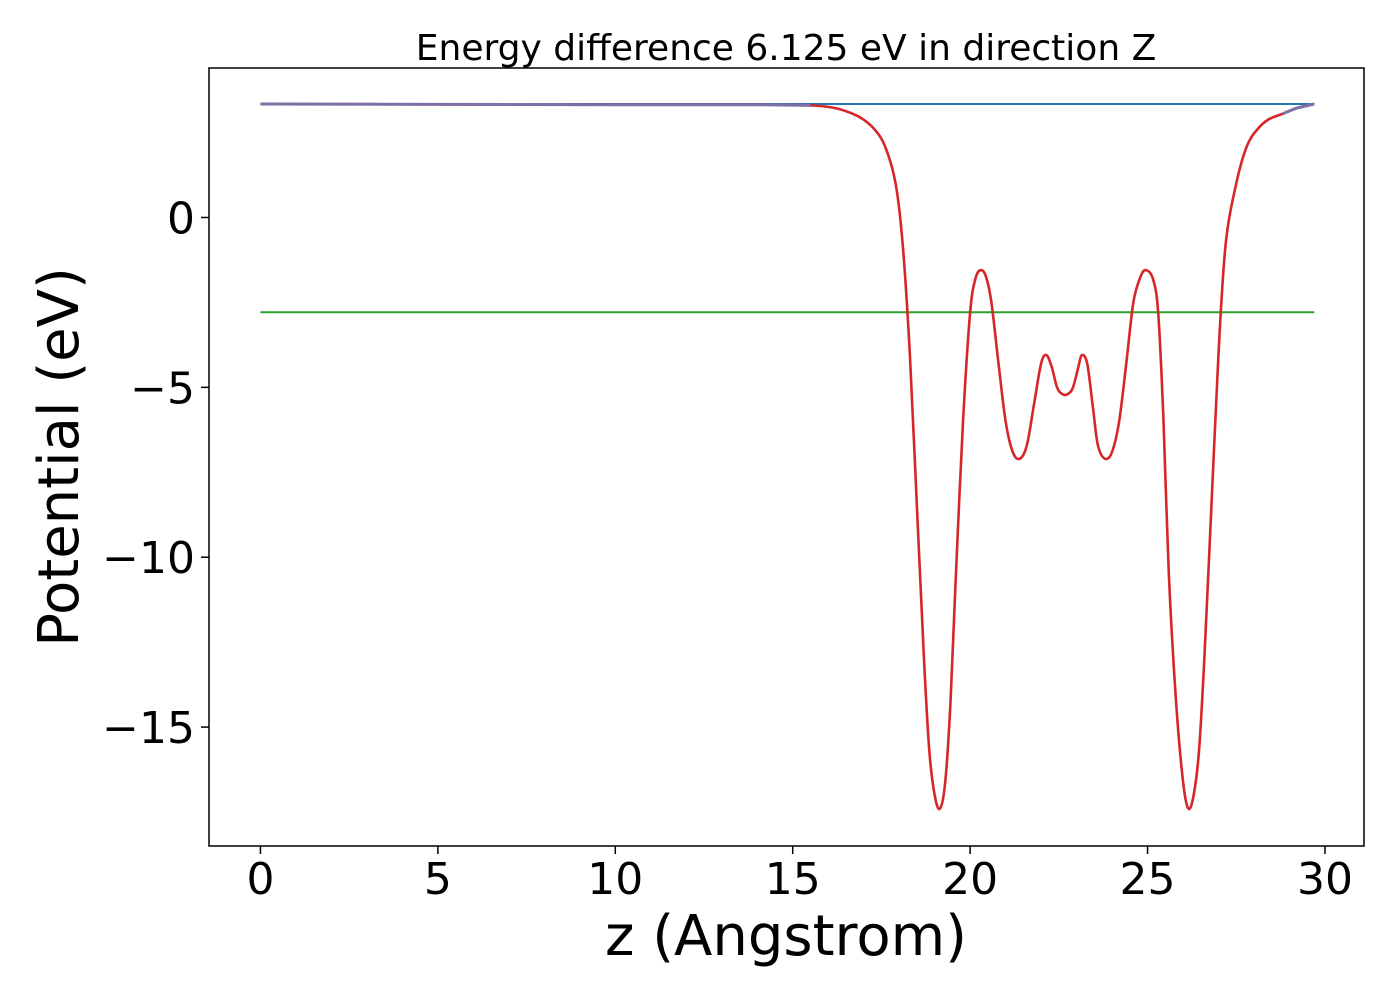 This screenshot has width=1400, height=1000. Describe the element at coordinates (786, 936) in the screenshot. I see `x-axis-label: z (Angstrom)` at that location.